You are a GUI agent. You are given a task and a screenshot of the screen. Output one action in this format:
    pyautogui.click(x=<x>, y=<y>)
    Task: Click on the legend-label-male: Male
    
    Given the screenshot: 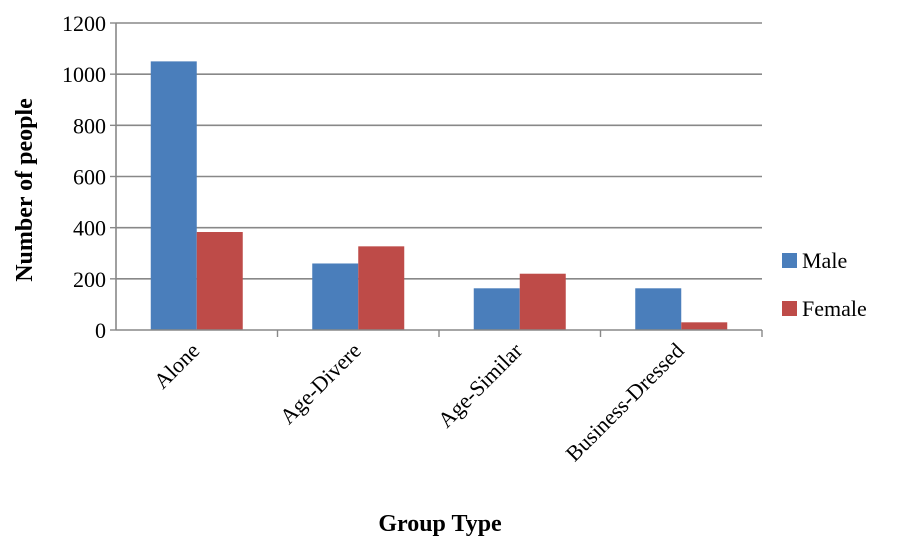 What is the action you would take?
    pyautogui.click(x=824, y=260)
    